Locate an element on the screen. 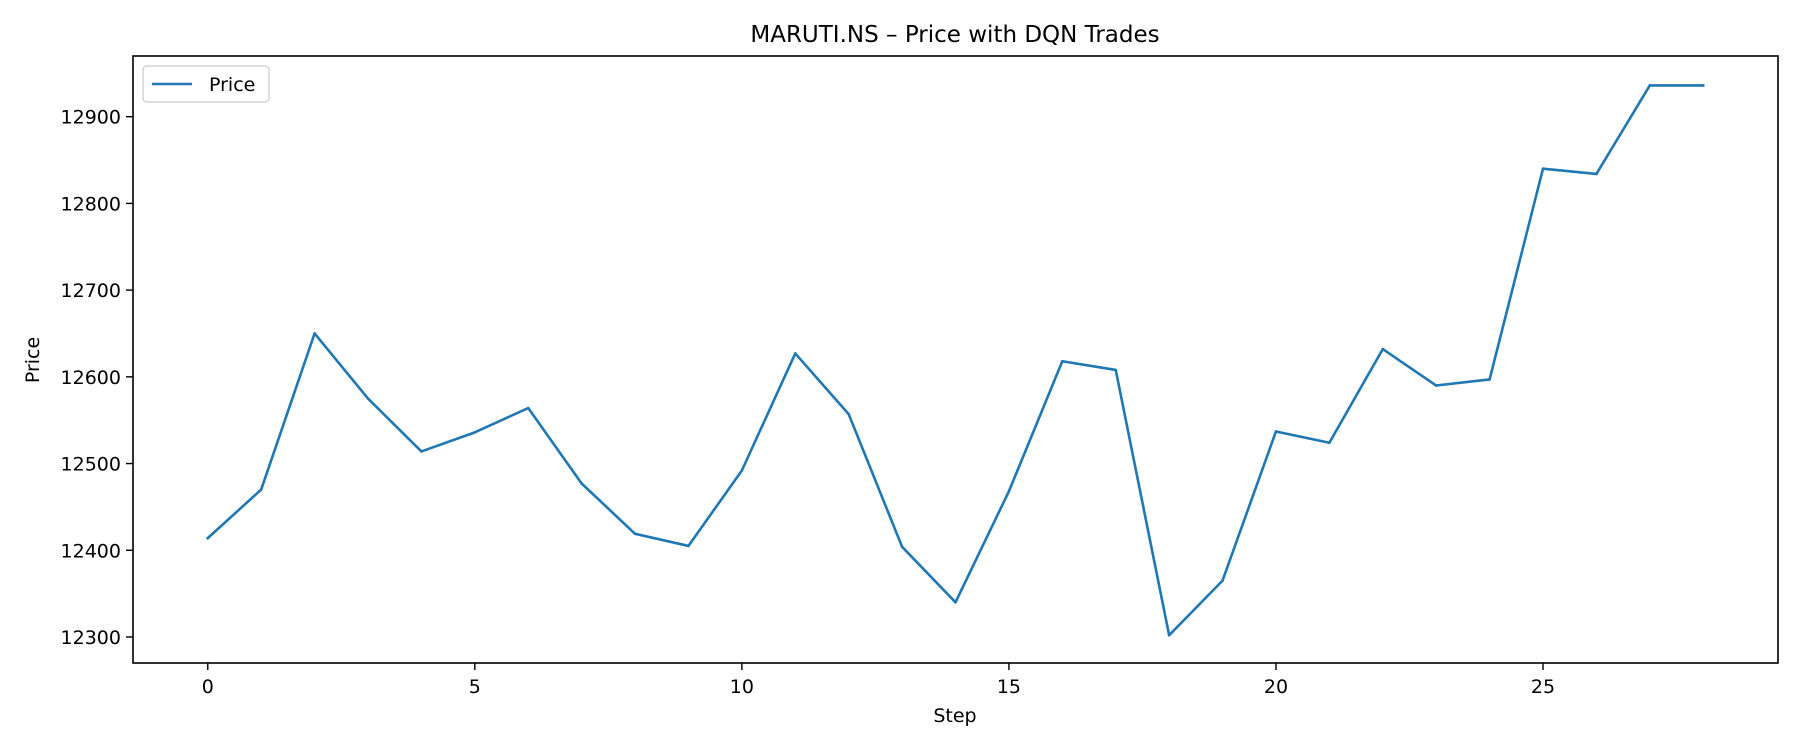 The image size is (1800, 750). x-tick-label: 5 is located at coordinates (475, 687).